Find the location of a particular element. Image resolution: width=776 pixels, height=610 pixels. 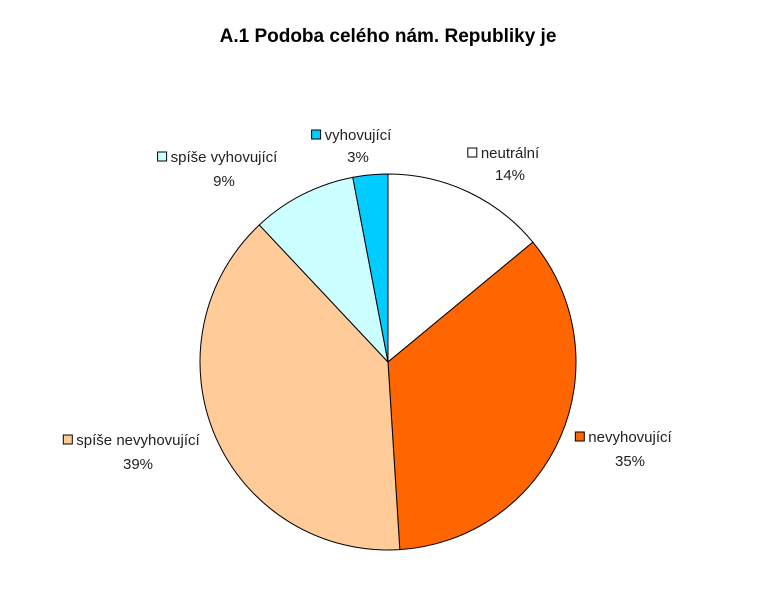

slice-name-label: spíše vyhovující is located at coordinates (225, 157).